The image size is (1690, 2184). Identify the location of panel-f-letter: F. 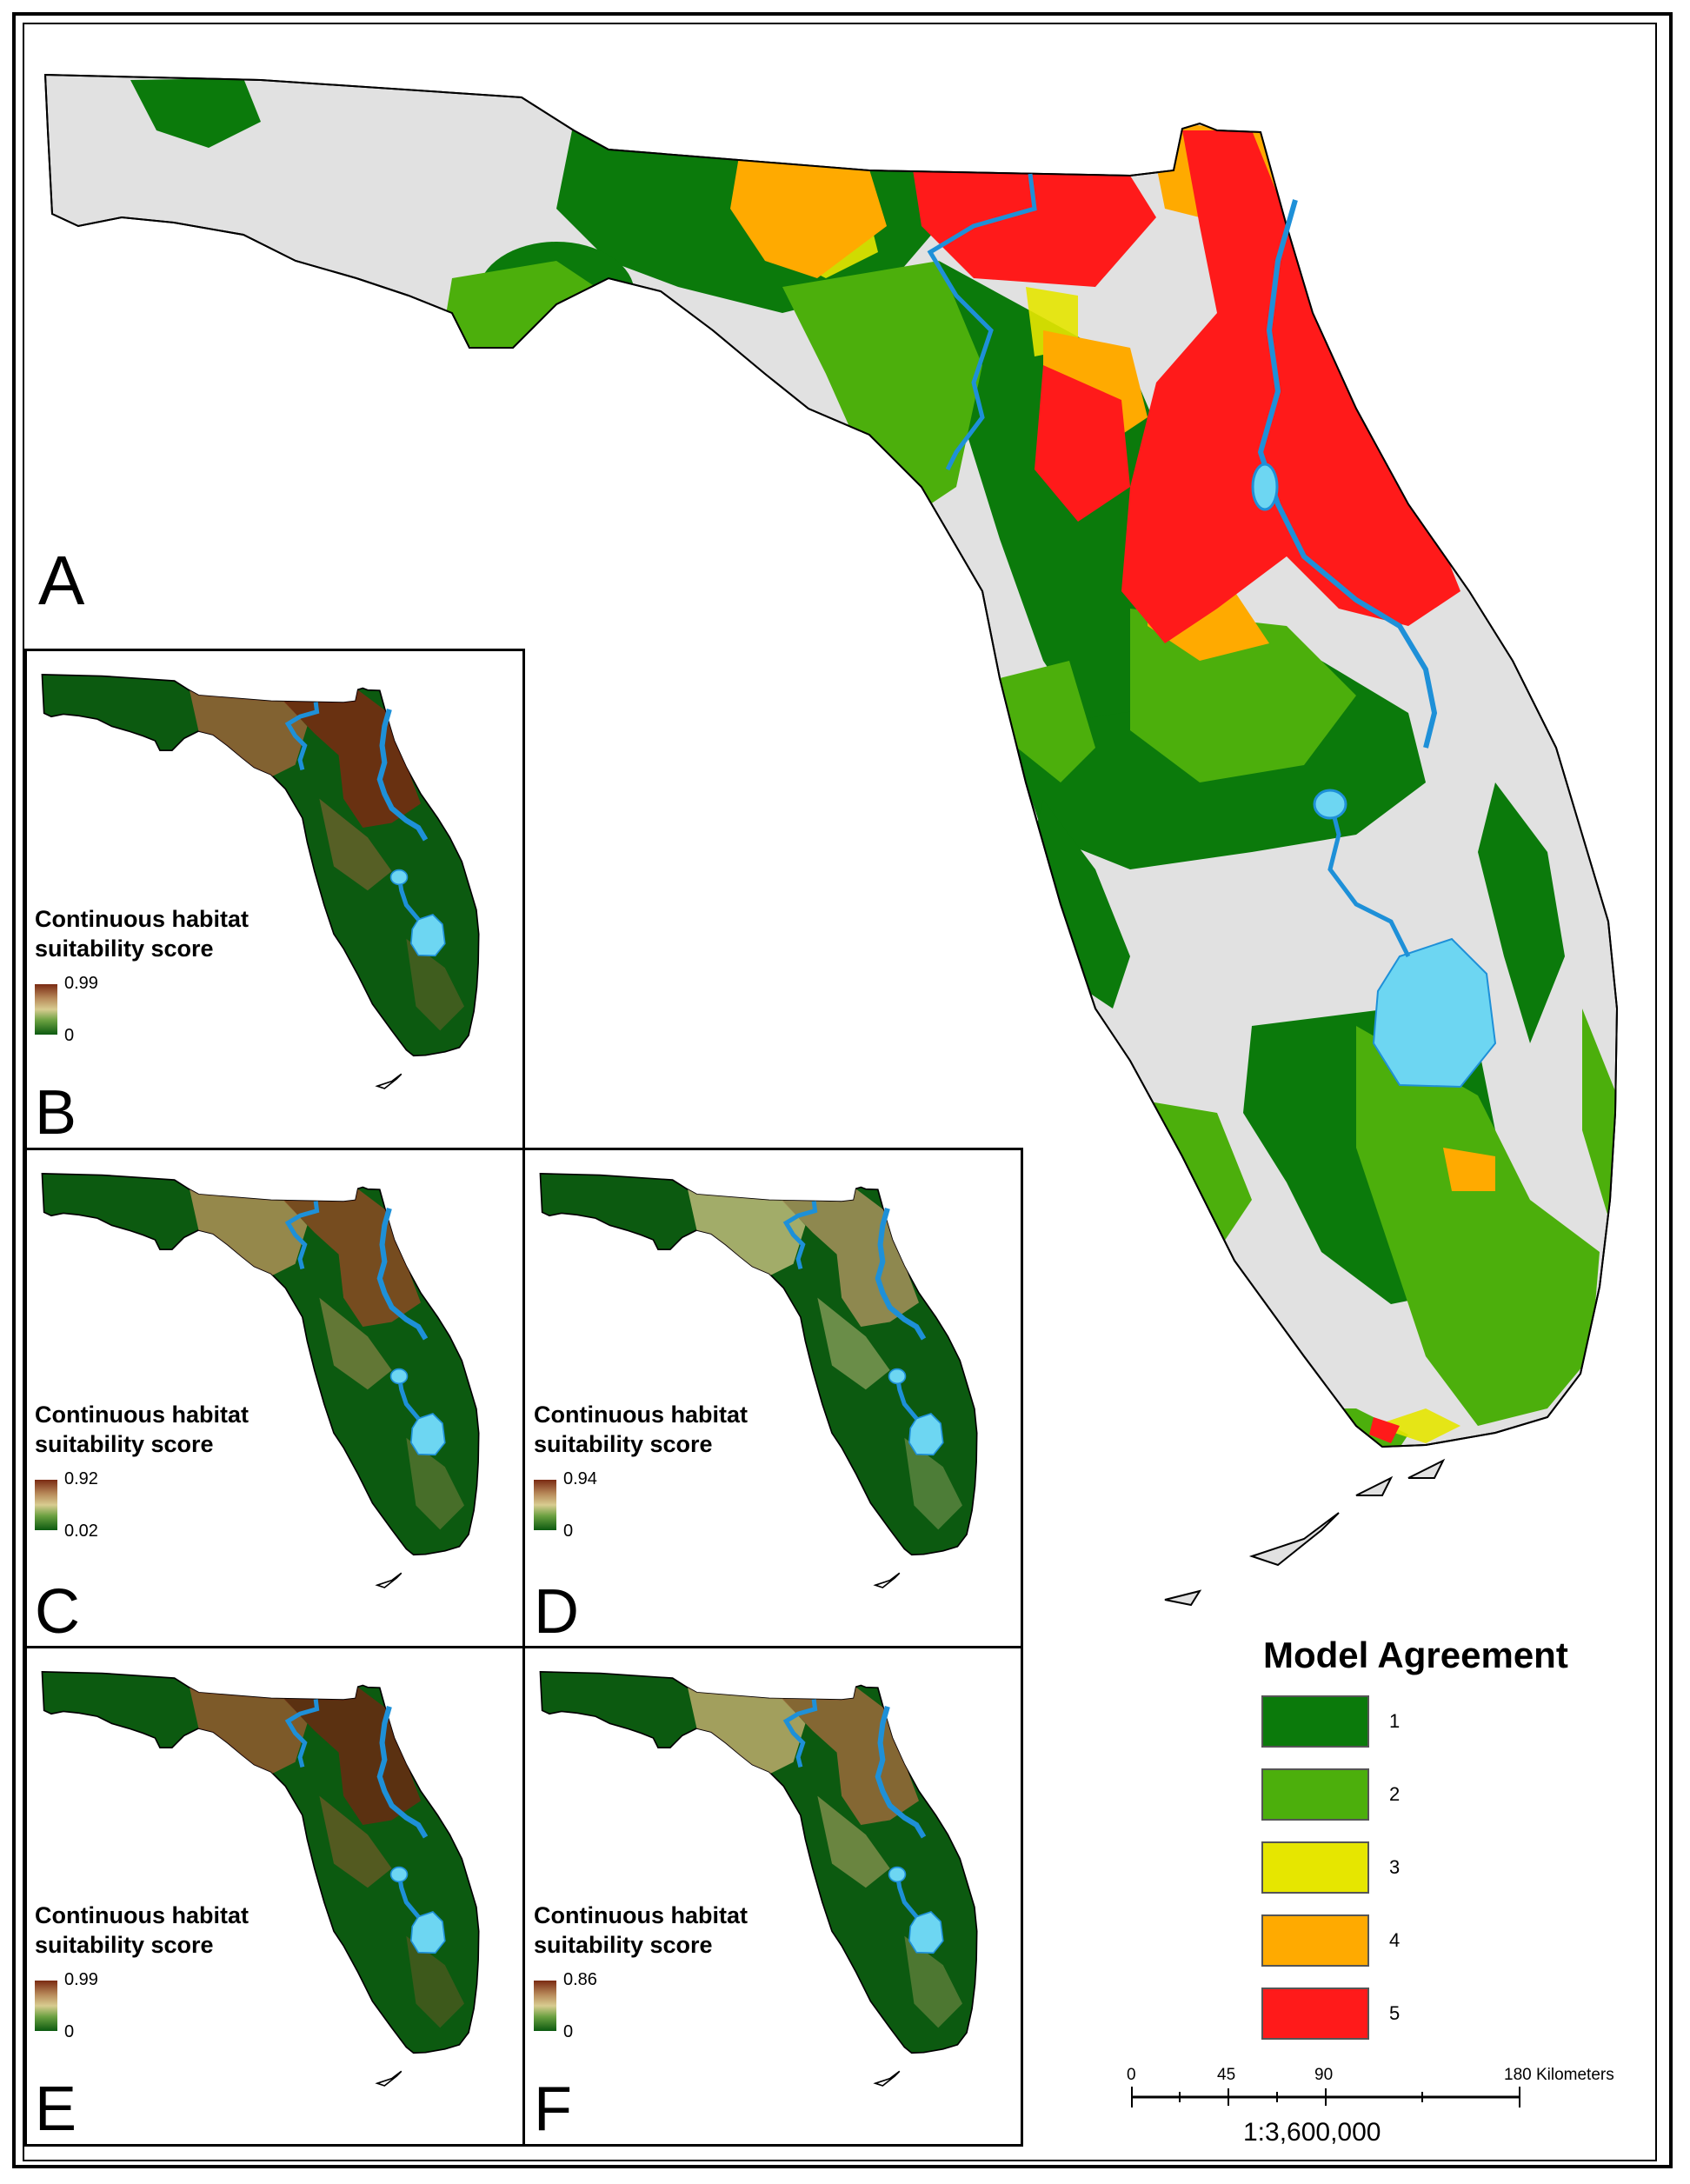
(553, 2109).